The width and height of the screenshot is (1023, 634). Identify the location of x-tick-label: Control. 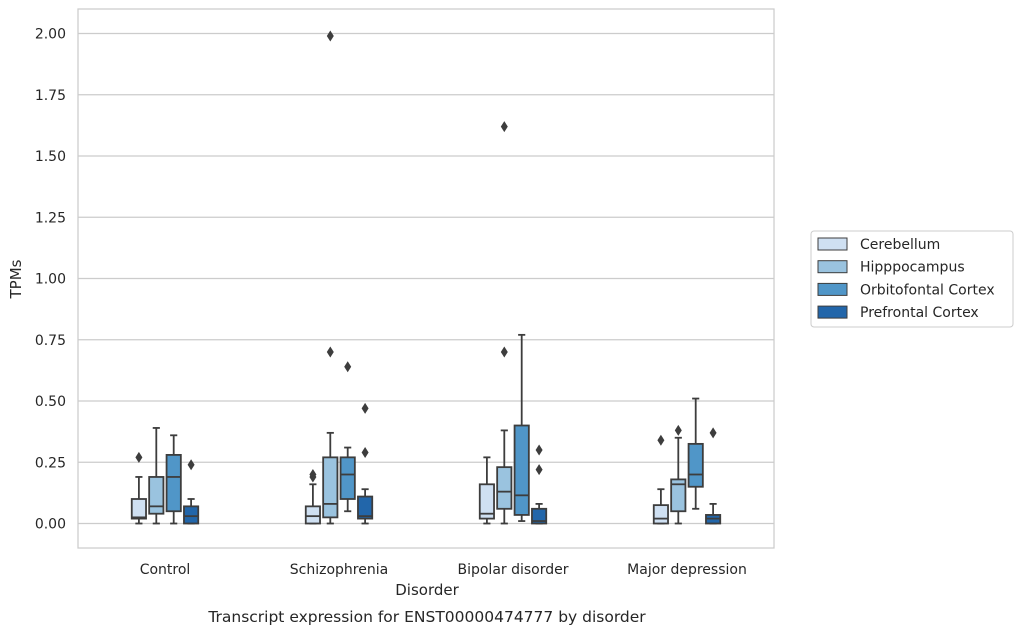
(165, 570).